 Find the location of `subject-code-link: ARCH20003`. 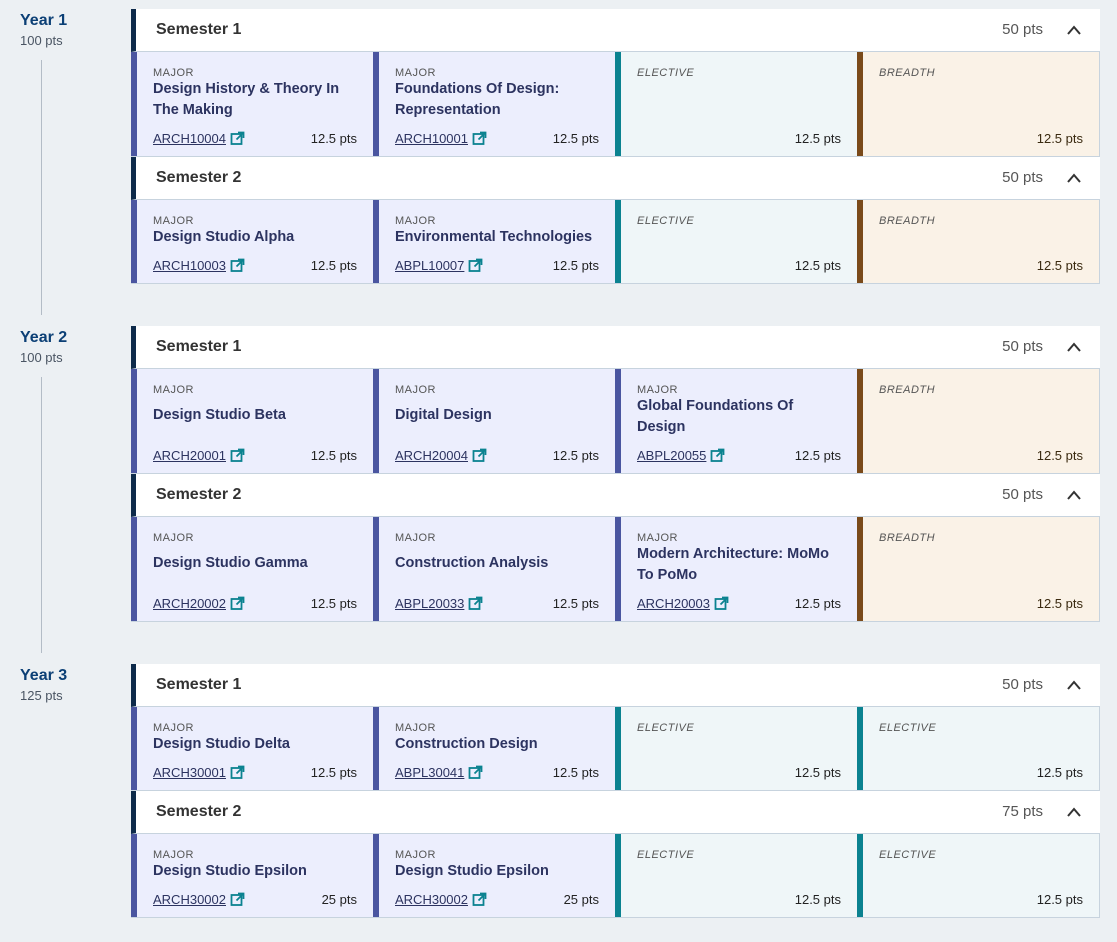

subject-code-link: ARCH20003 is located at coordinates (683, 603).